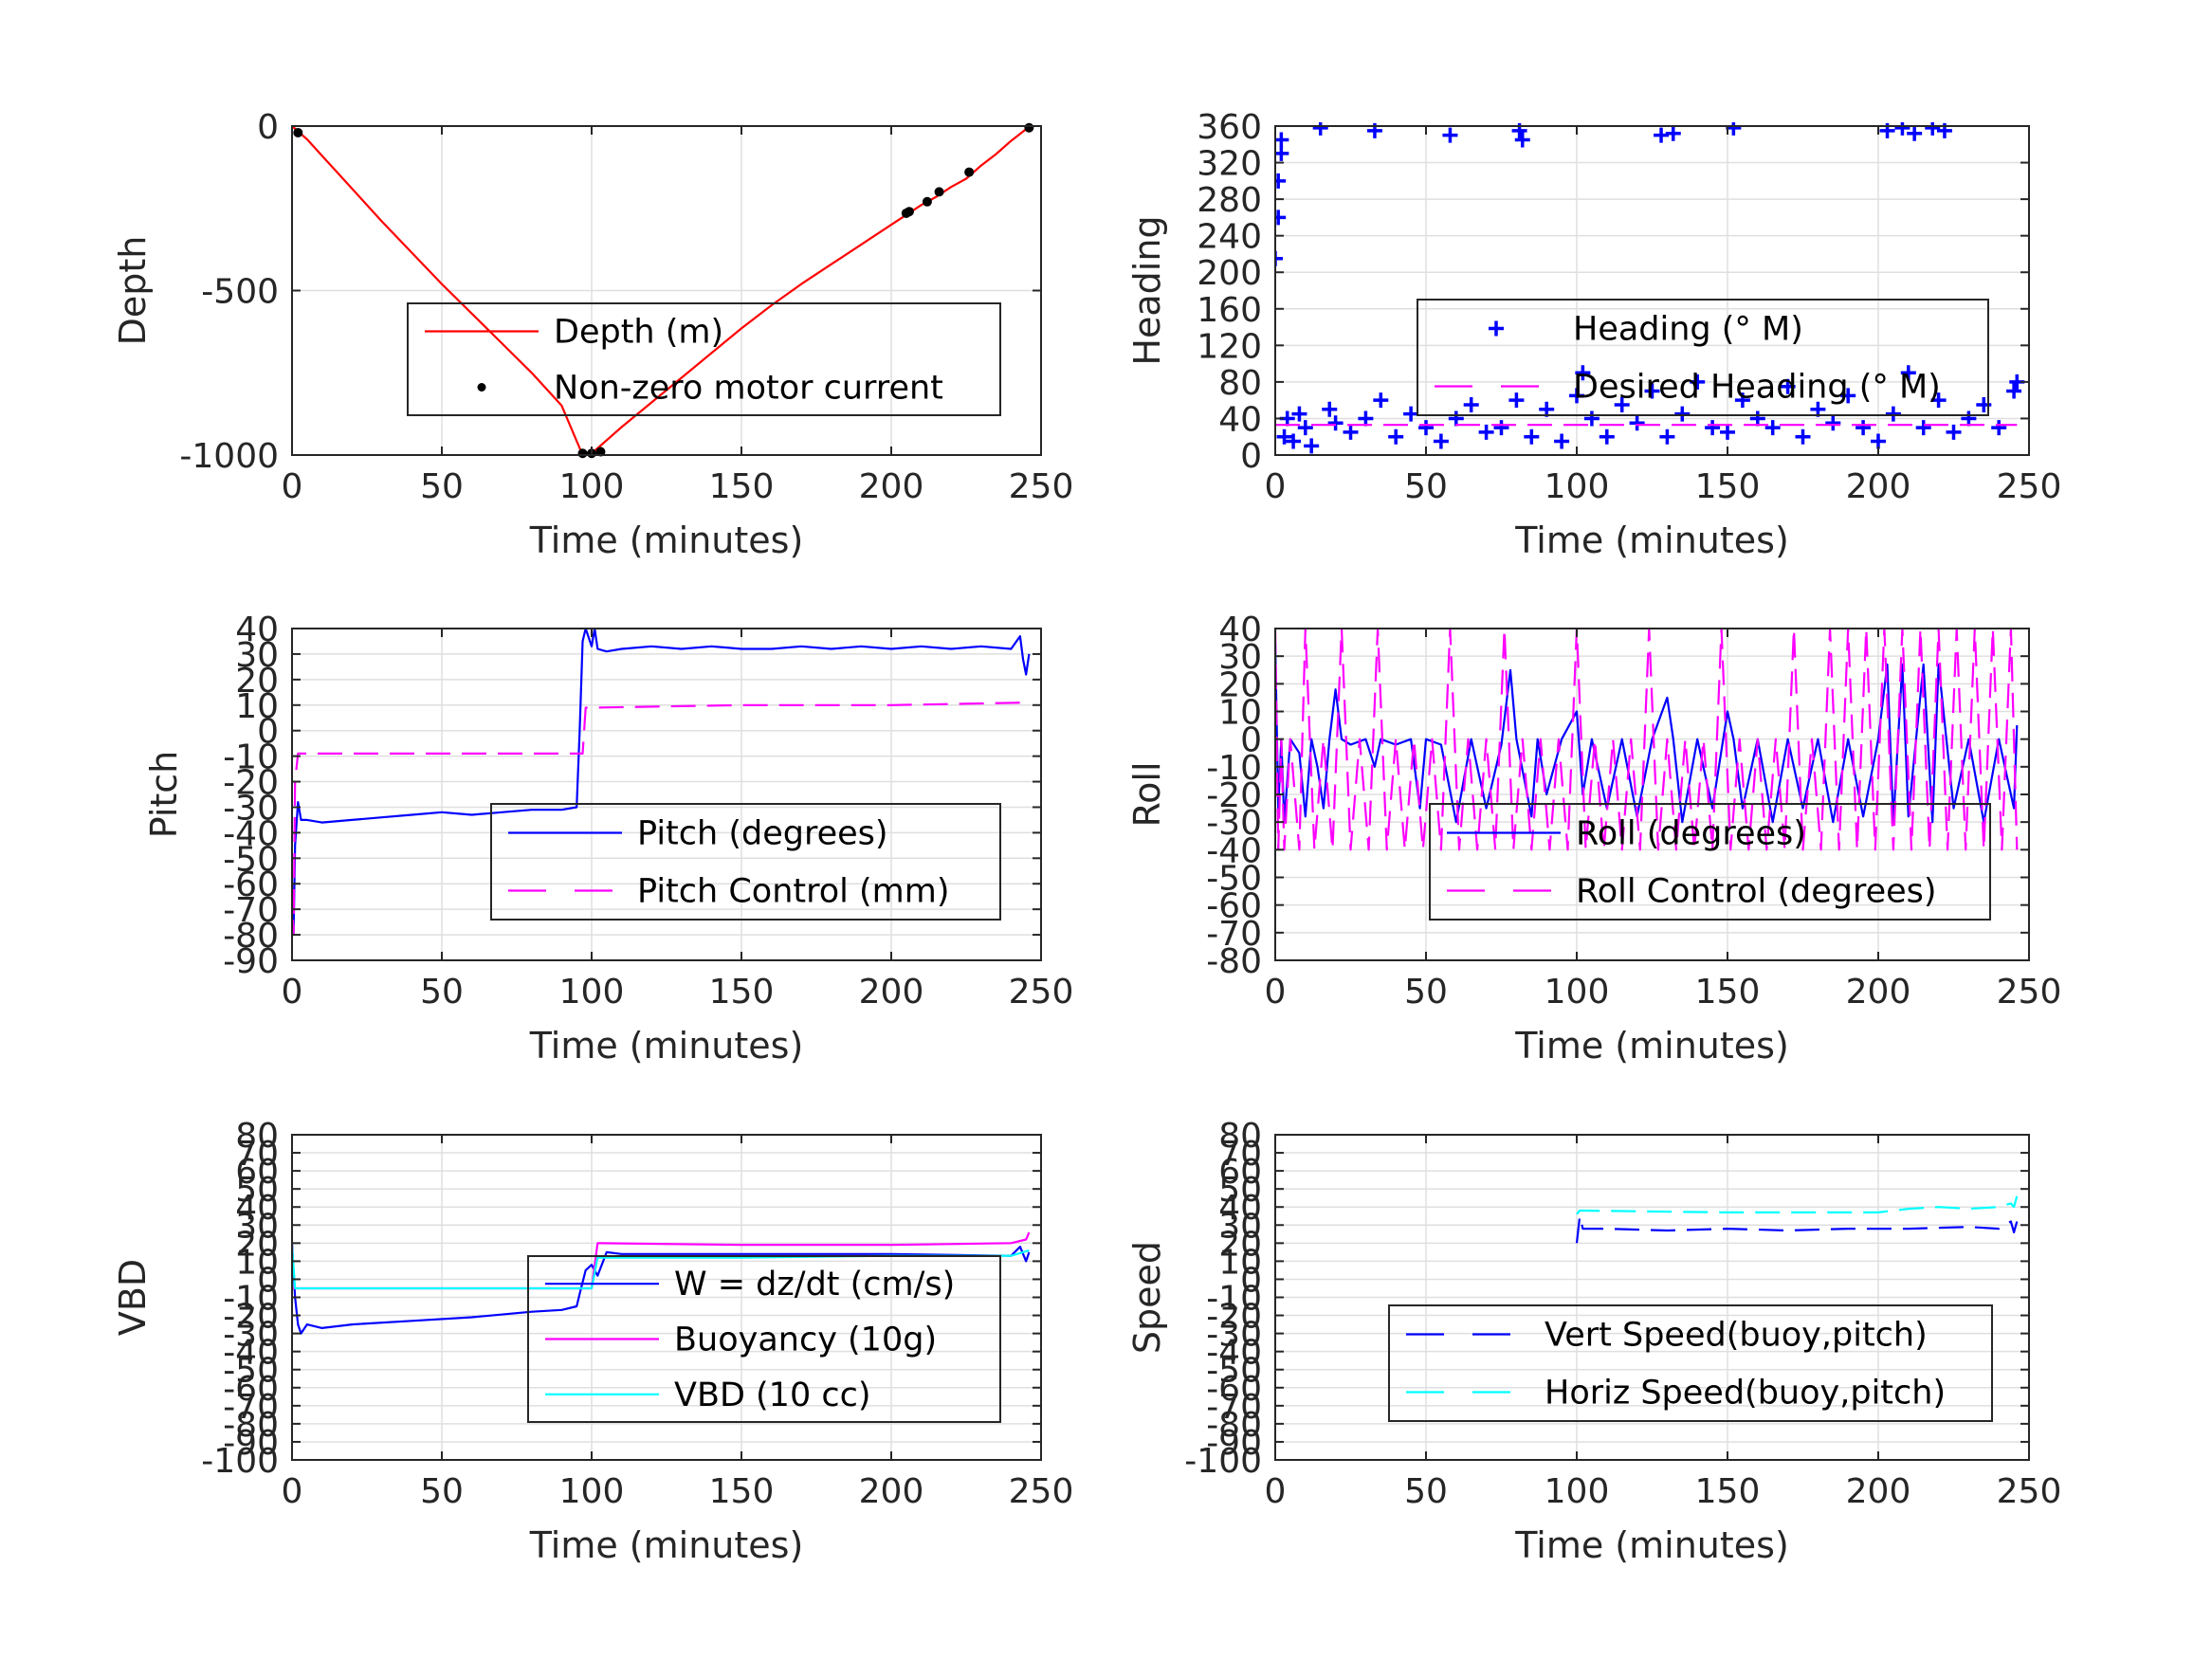 Image resolution: width=2212 pixels, height=1659 pixels. I want to click on y-tick-label: 40, so click(1240, 419).